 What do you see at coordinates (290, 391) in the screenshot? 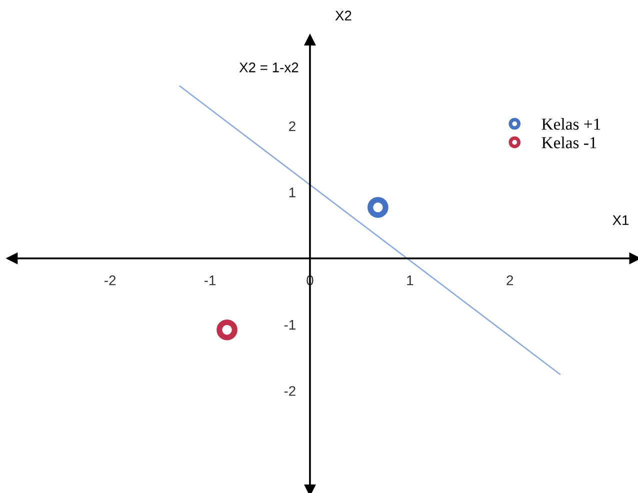
I see `y-tick-label: -2` at bounding box center [290, 391].